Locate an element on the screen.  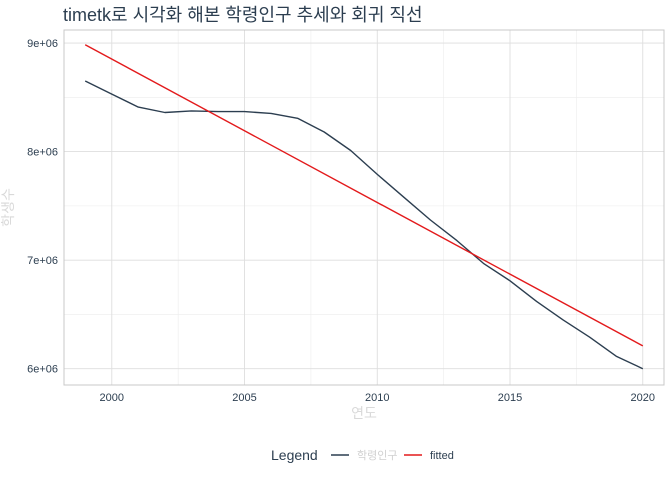
x-tick-label: 2020 is located at coordinates (643, 398).